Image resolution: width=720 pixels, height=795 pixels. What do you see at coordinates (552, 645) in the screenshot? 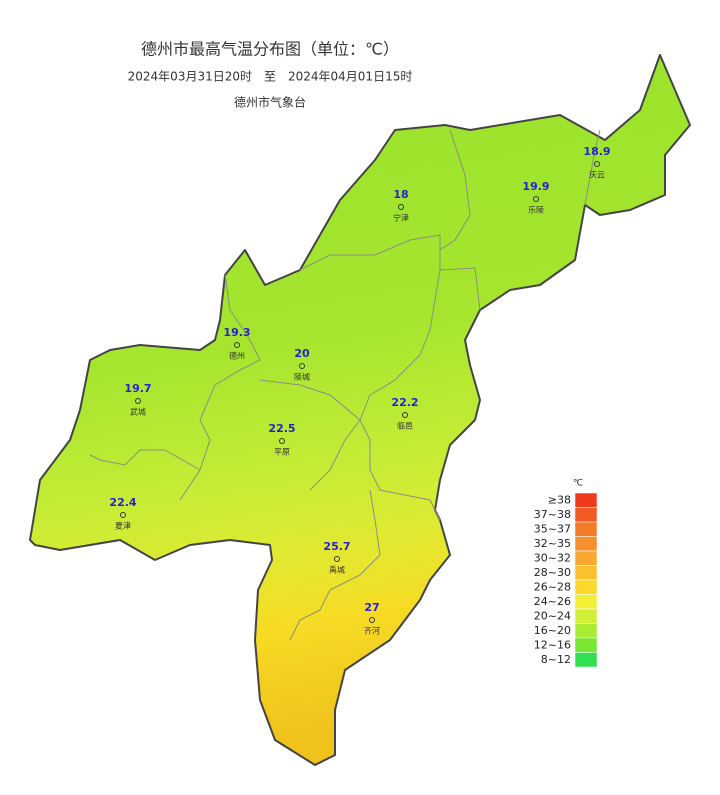
I see `legend-label: 12~16` at bounding box center [552, 645].